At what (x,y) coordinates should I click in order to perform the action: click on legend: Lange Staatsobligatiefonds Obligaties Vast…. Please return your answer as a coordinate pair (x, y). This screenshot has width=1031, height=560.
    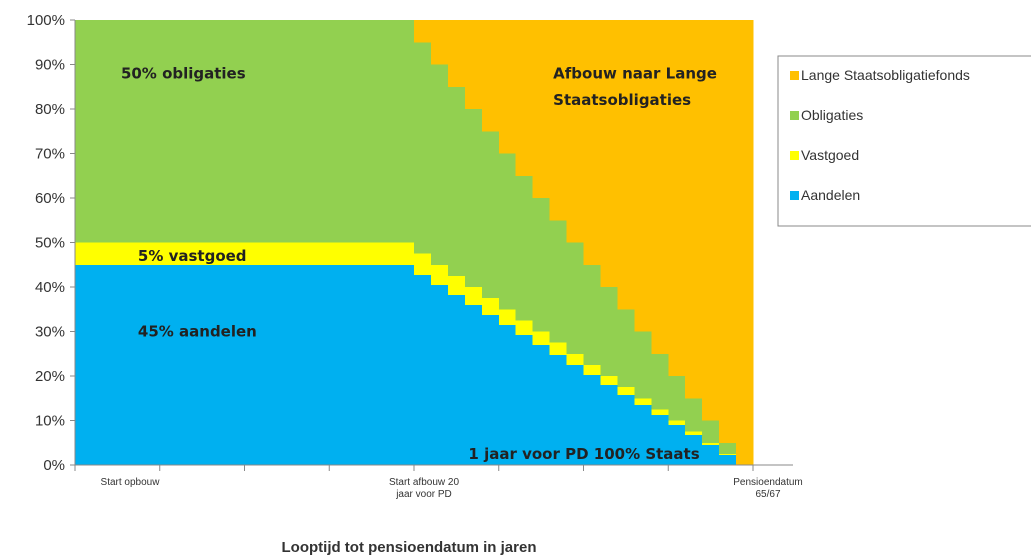
    Looking at the image, I should click on (904, 141).